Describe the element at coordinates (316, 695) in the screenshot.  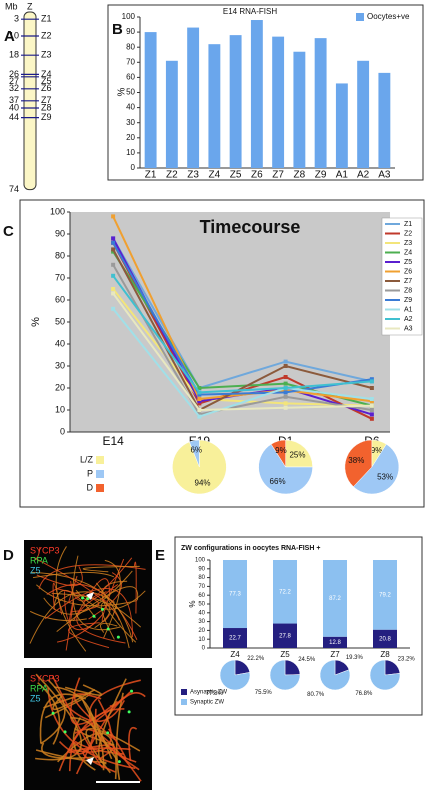
I see `data-label: 80.7%` at that location.